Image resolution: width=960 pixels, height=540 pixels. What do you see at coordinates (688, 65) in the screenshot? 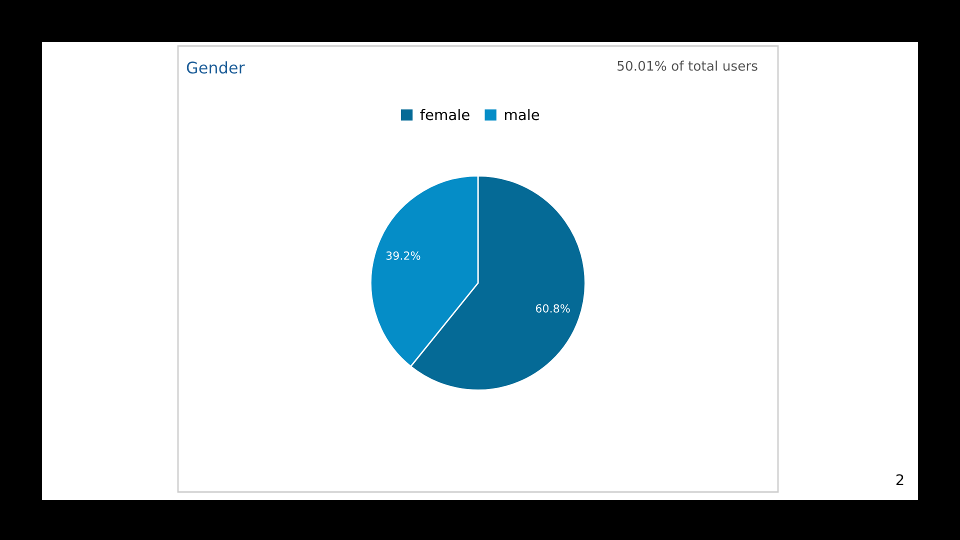
I see `text: 50.01% of total users` at bounding box center [688, 65].